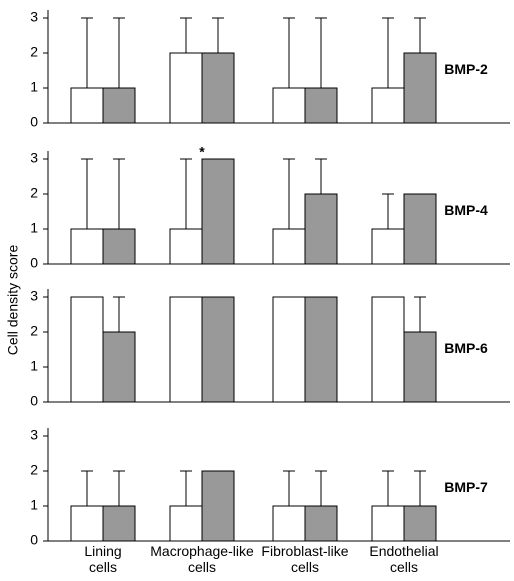  What do you see at coordinates (202, 551) in the screenshot?
I see `x-tick-label-line: Macrophage-like` at bounding box center [202, 551].